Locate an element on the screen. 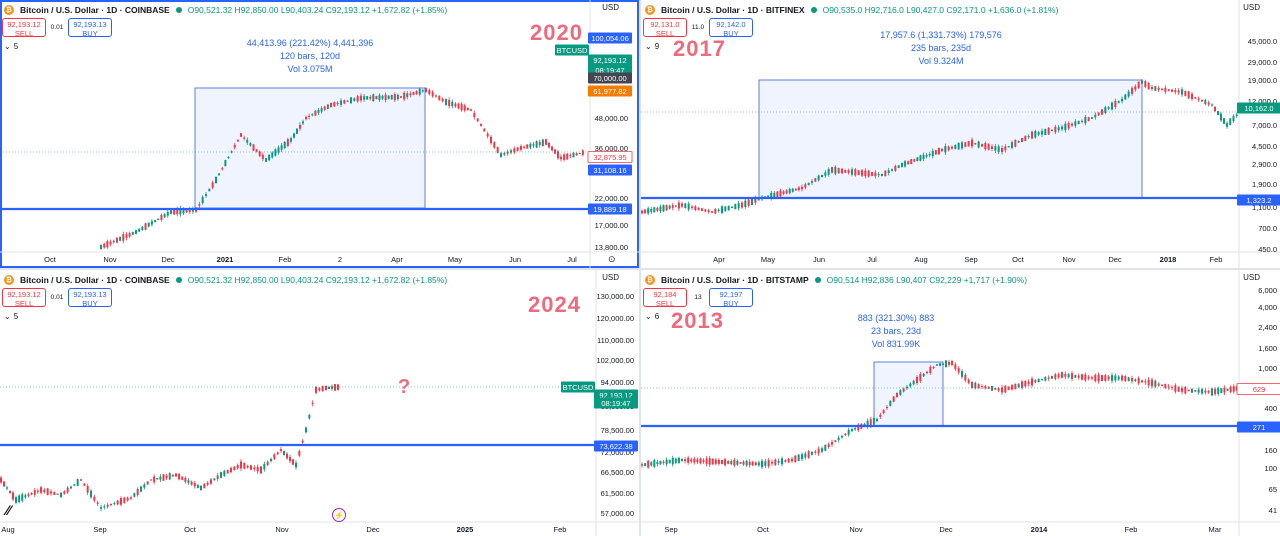 This screenshot has width=1280, height=536. buy-button: 92,197 BUY is located at coordinates (731, 298).